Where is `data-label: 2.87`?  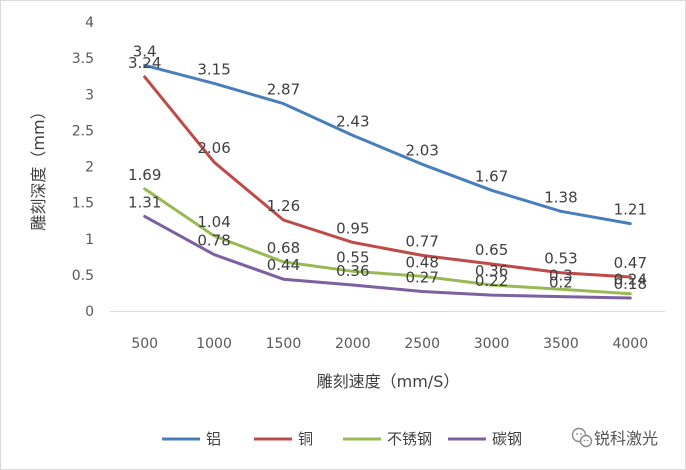 data-label: 2.87 is located at coordinates (283, 90).